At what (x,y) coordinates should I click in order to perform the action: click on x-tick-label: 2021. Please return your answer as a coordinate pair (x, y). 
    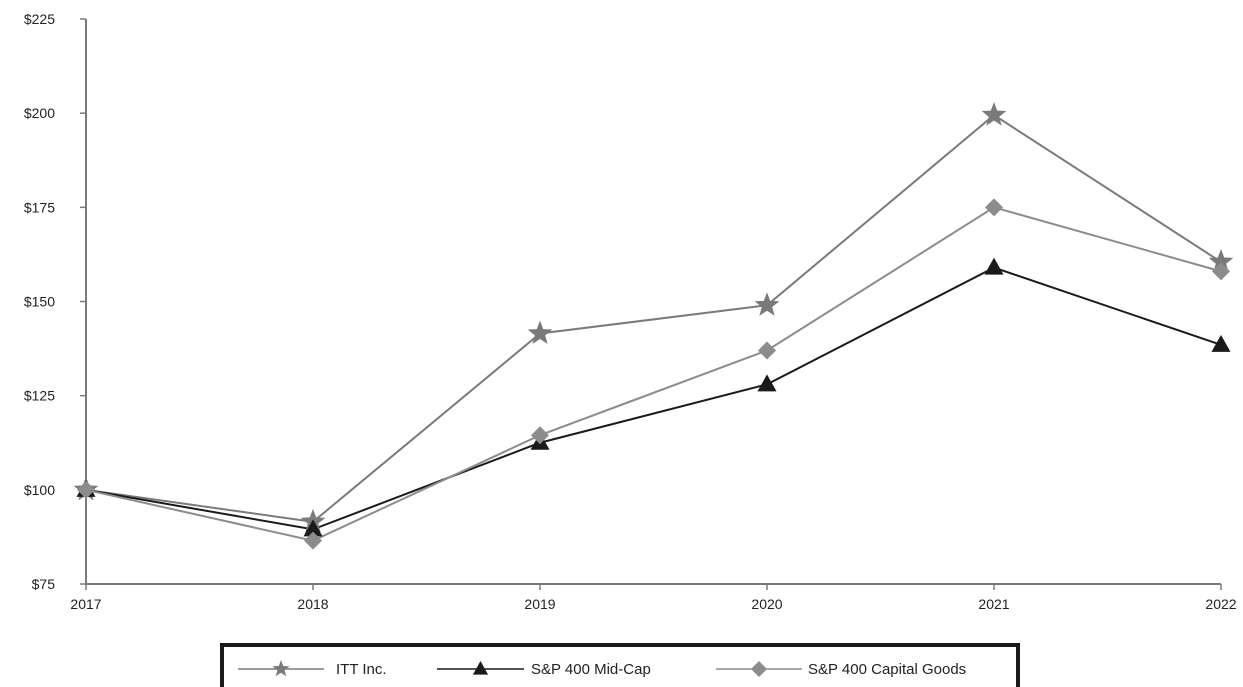
    Looking at the image, I should click on (993, 604).